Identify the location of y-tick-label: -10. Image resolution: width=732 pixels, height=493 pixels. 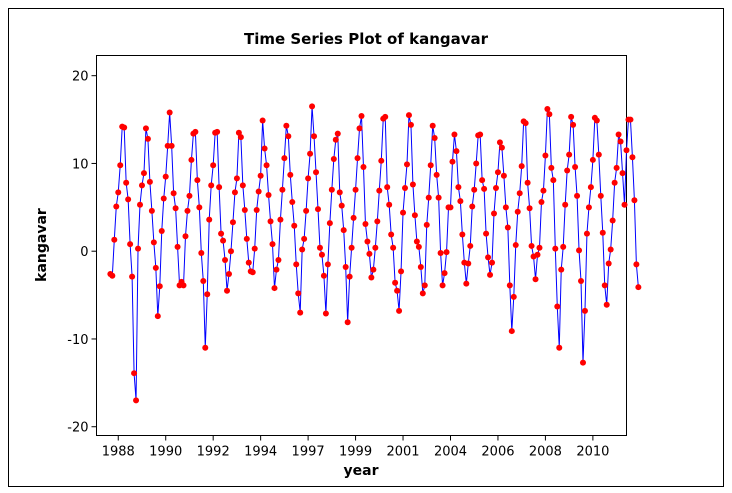
(77, 340).